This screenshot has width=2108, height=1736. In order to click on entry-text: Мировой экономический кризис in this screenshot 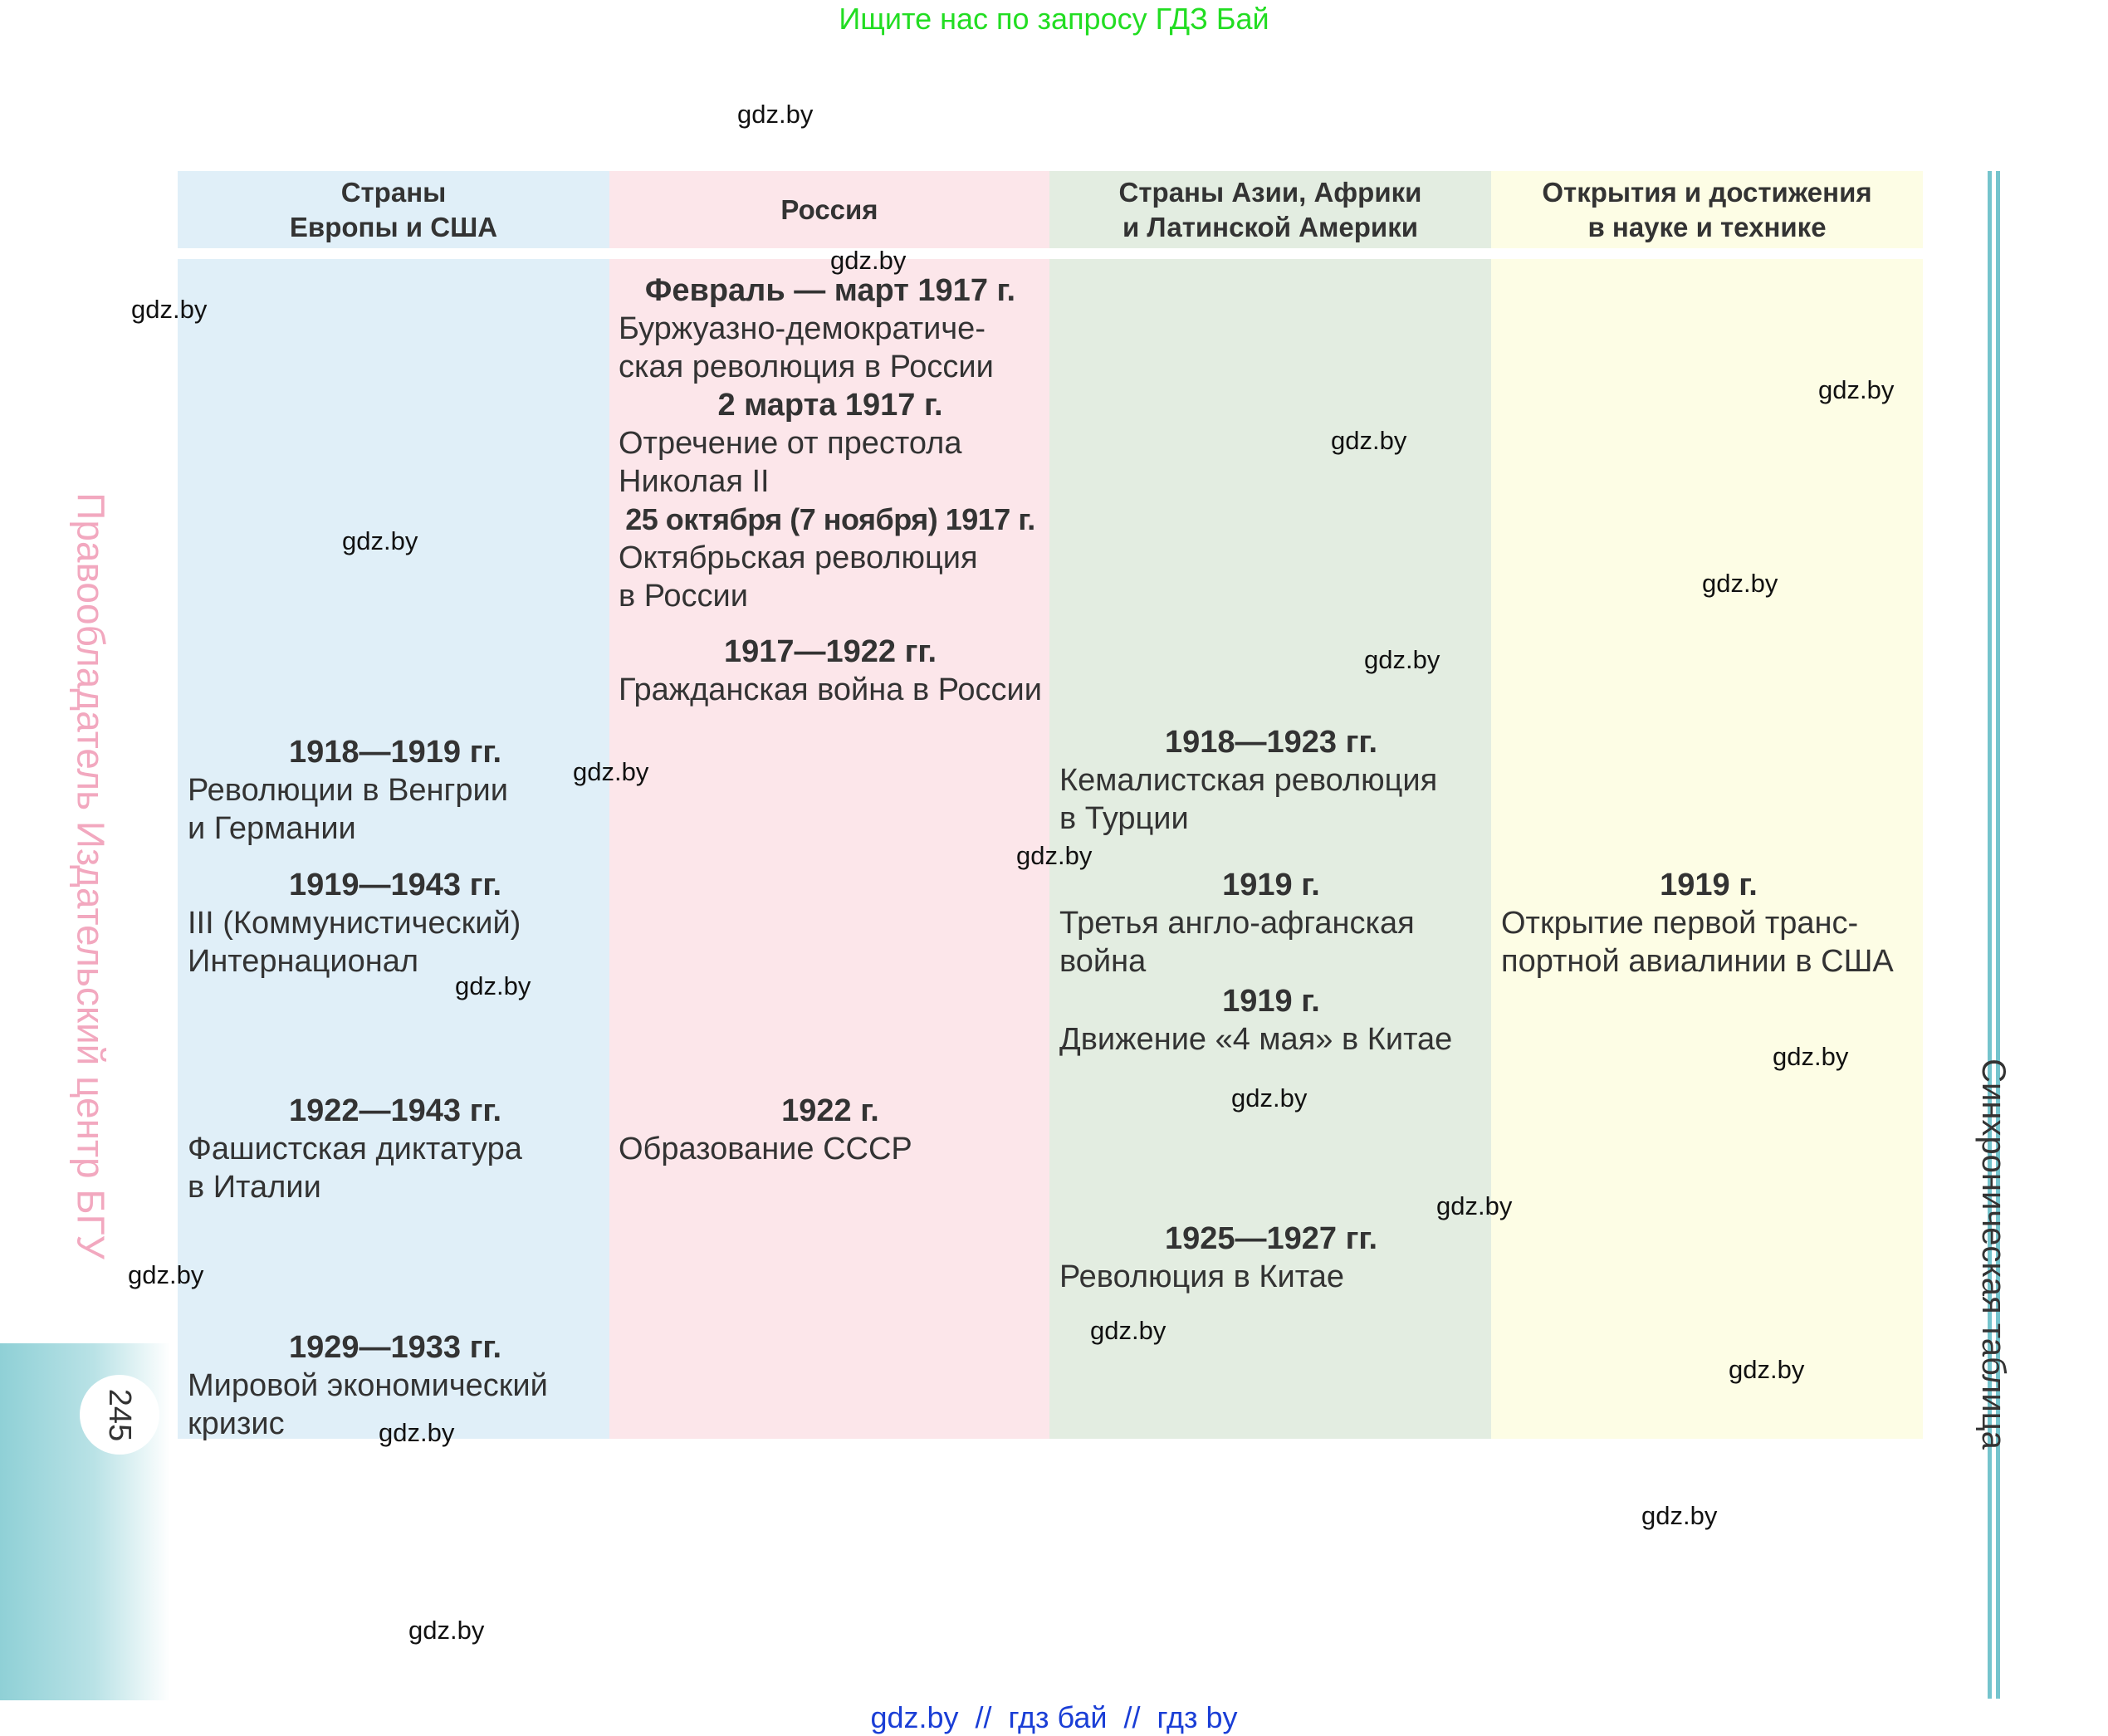, I will do `click(368, 1404)`.